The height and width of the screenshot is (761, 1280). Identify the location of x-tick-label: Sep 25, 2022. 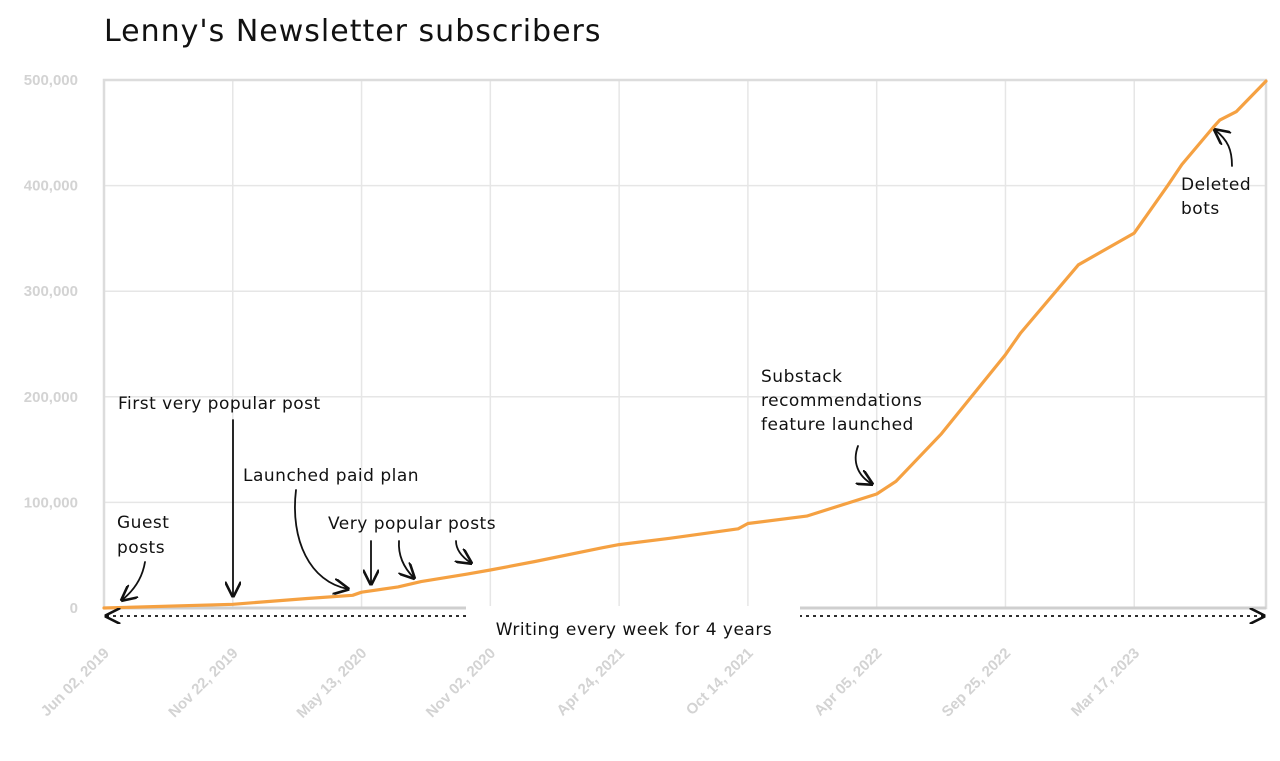
(977, 683).